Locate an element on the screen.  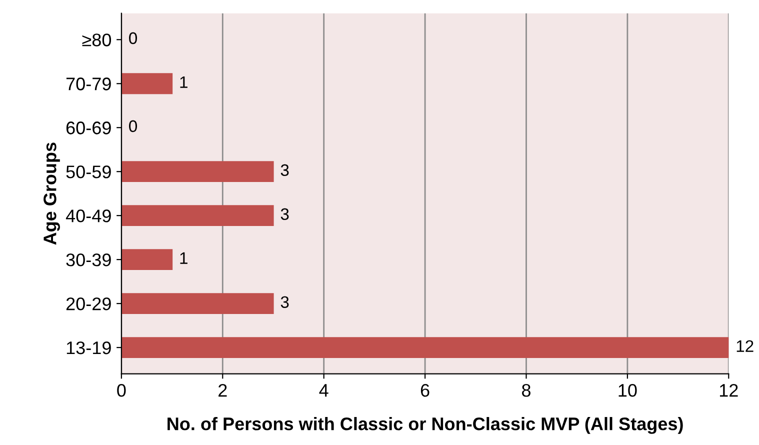
y-tick-label: 40-49 is located at coordinates (88, 216).